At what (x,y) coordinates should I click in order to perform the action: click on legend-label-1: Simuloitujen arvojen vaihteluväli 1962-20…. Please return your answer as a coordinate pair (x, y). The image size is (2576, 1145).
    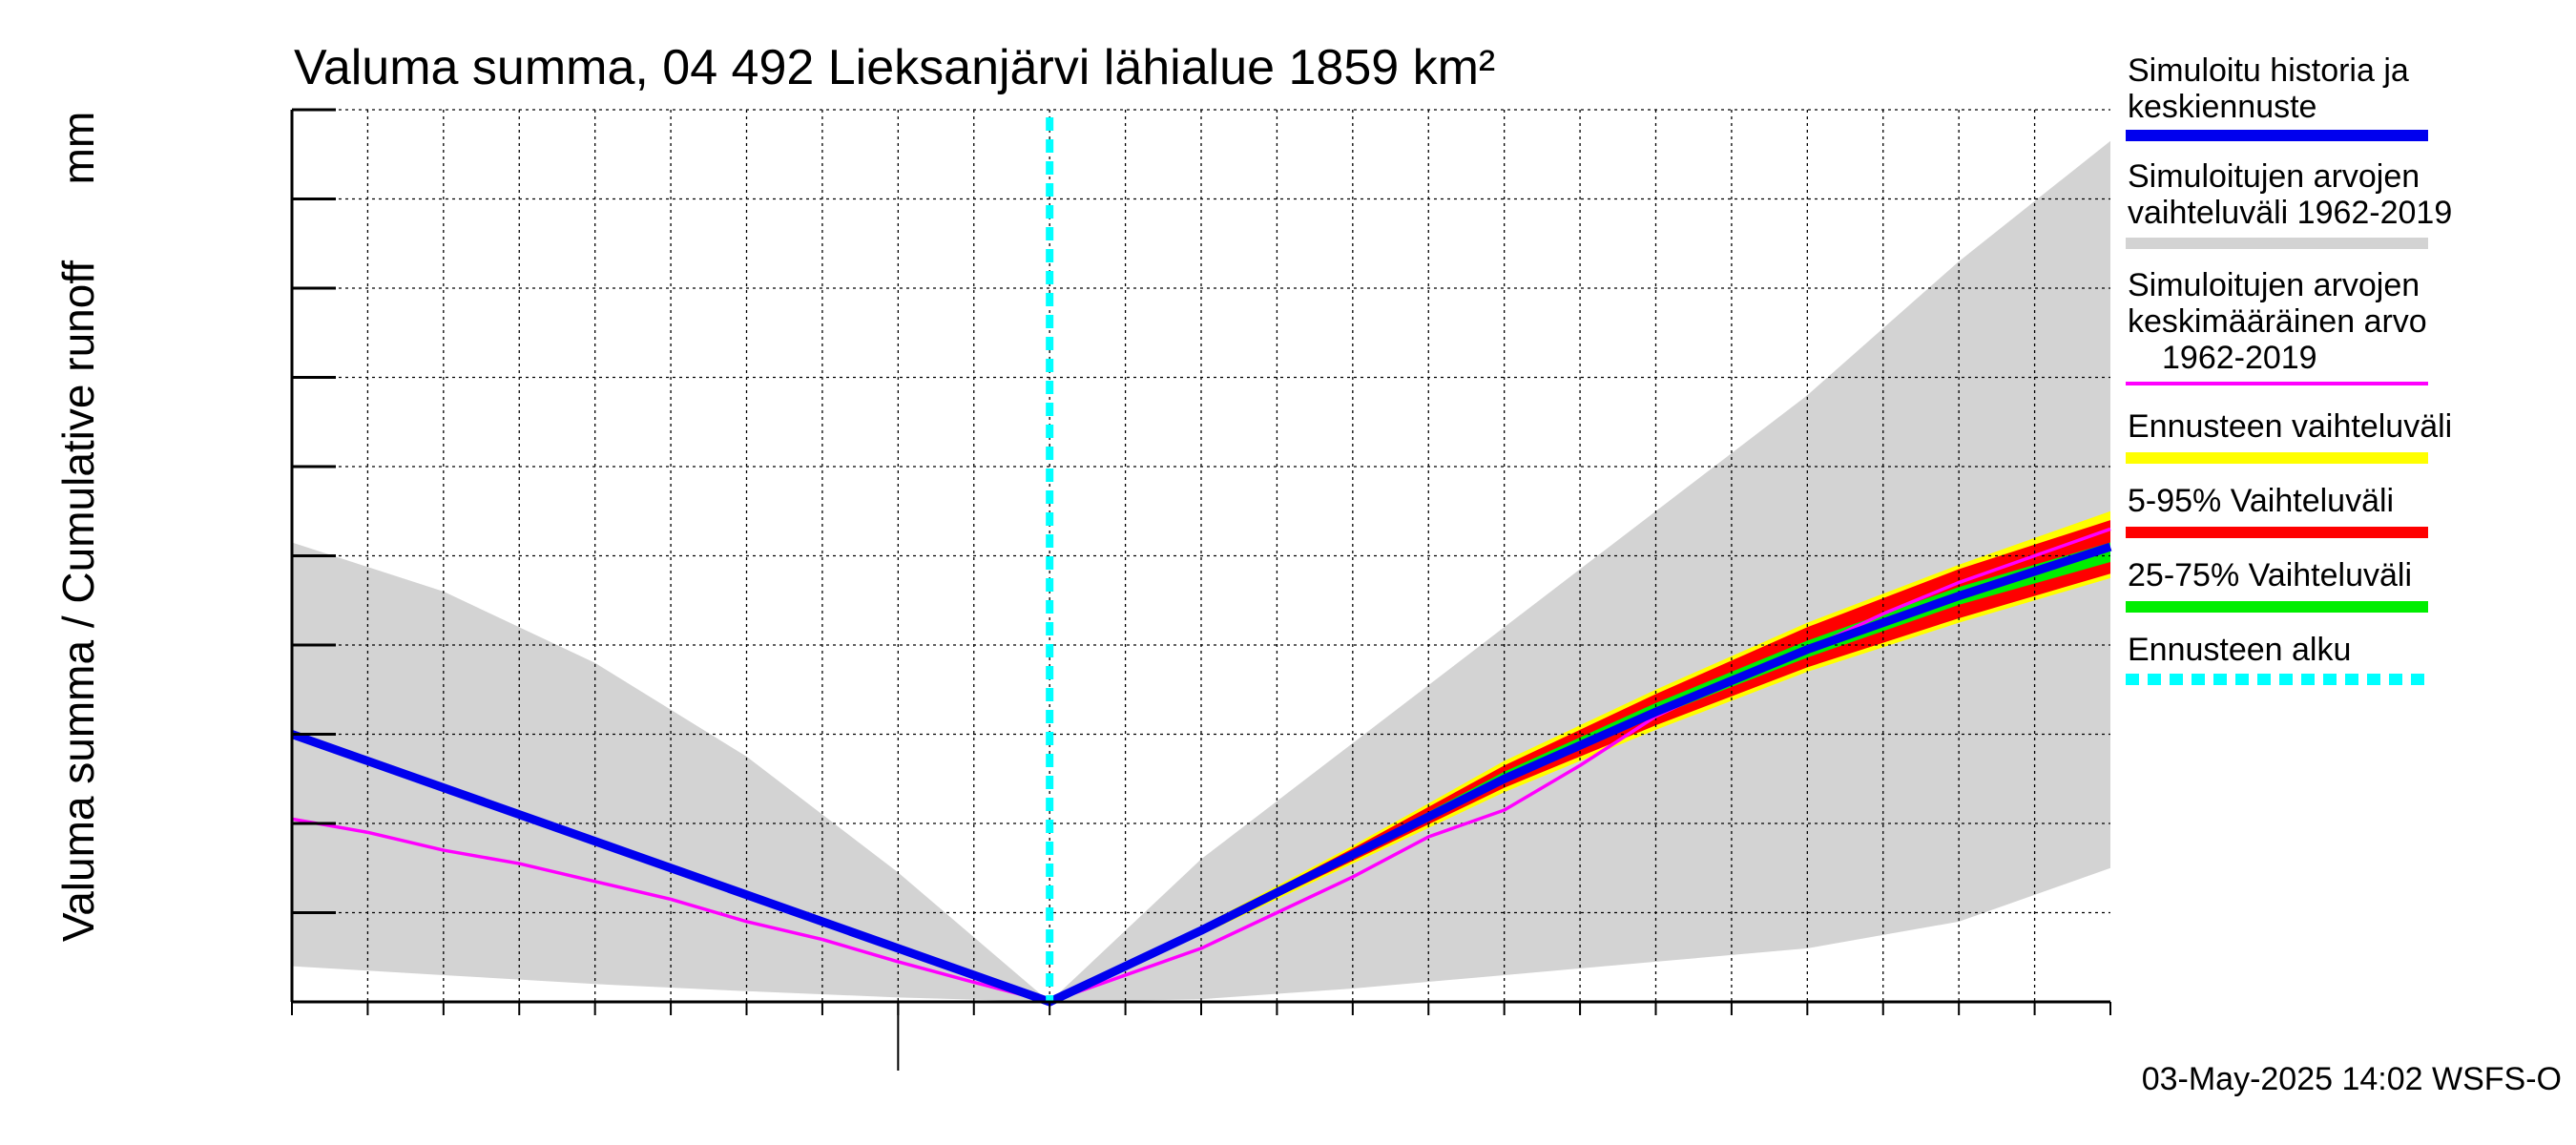
    Looking at the image, I should click on (2290, 194).